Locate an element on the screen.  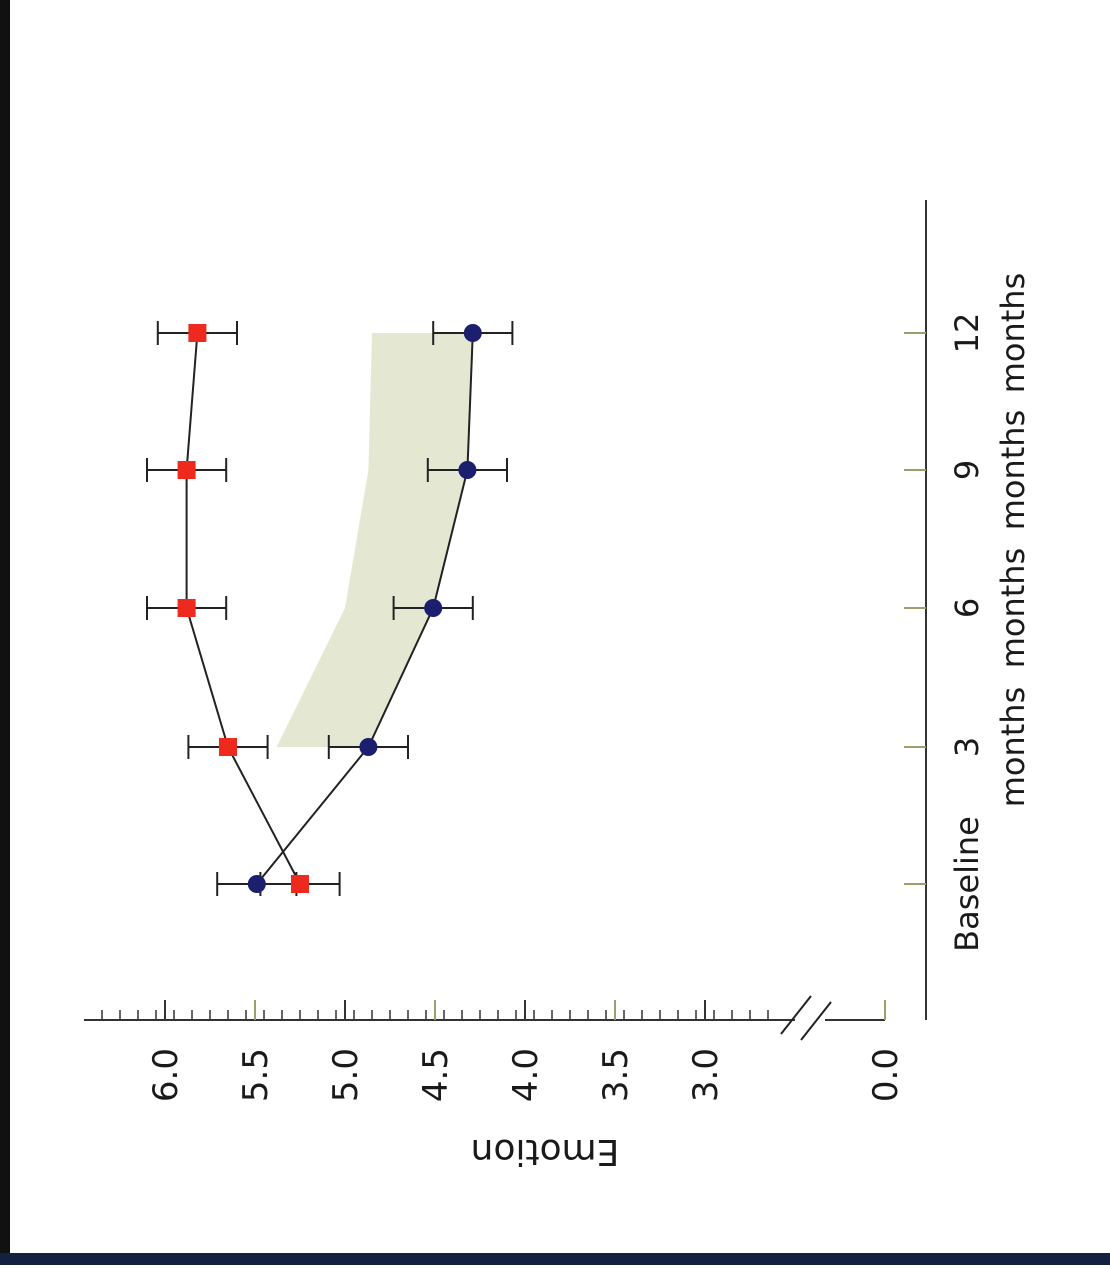
y-ticks: 6.0 5.5 5.0 4.5 4.0 3.5 3.0 0.0 is located at coordinates (503, 1051).